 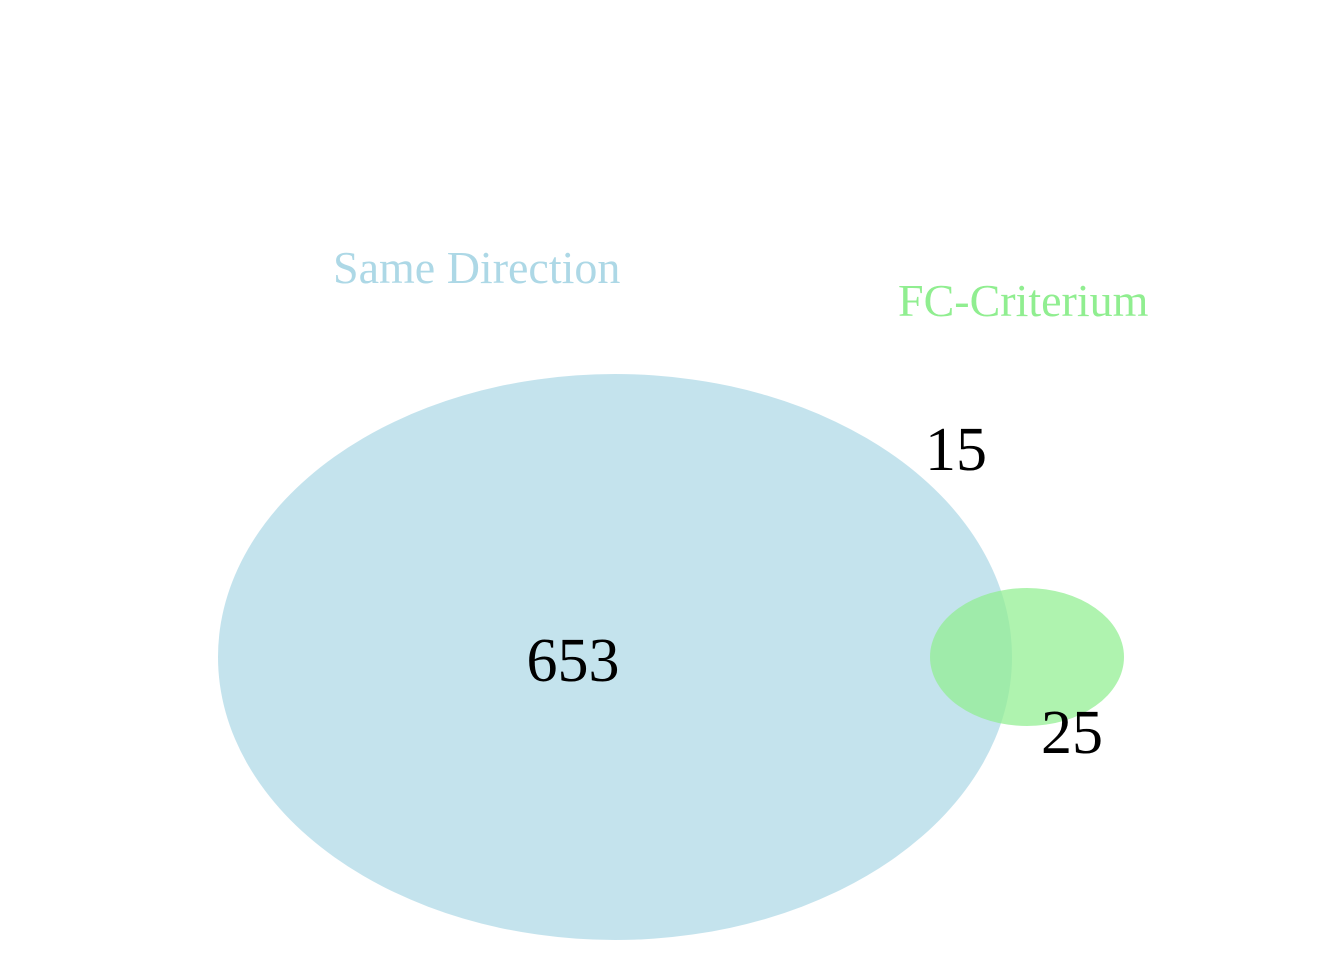 What do you see at coordinates (1023, 300) in the screenshot?
I see `fc-criterium-label: FC-Criterium` at bounding box center [1023, 300].